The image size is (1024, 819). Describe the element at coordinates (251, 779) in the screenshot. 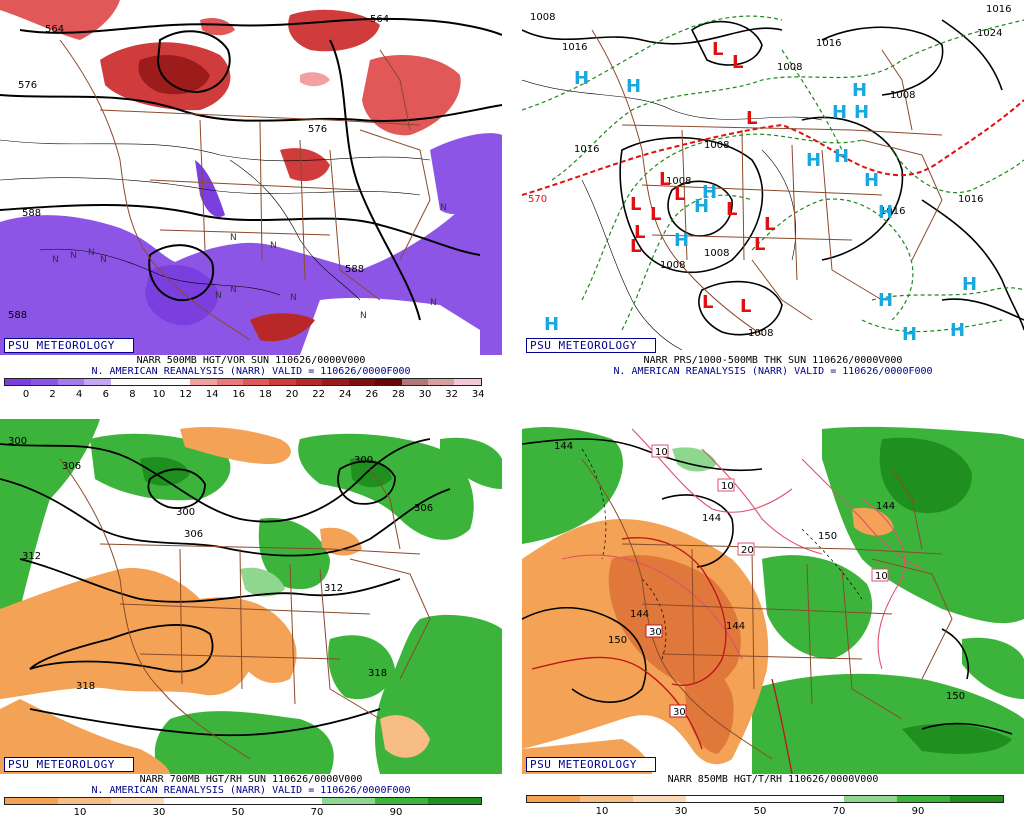

I see `map-title: NARR 700MB HGT/RH SUN 110626/0000V000` at that location.